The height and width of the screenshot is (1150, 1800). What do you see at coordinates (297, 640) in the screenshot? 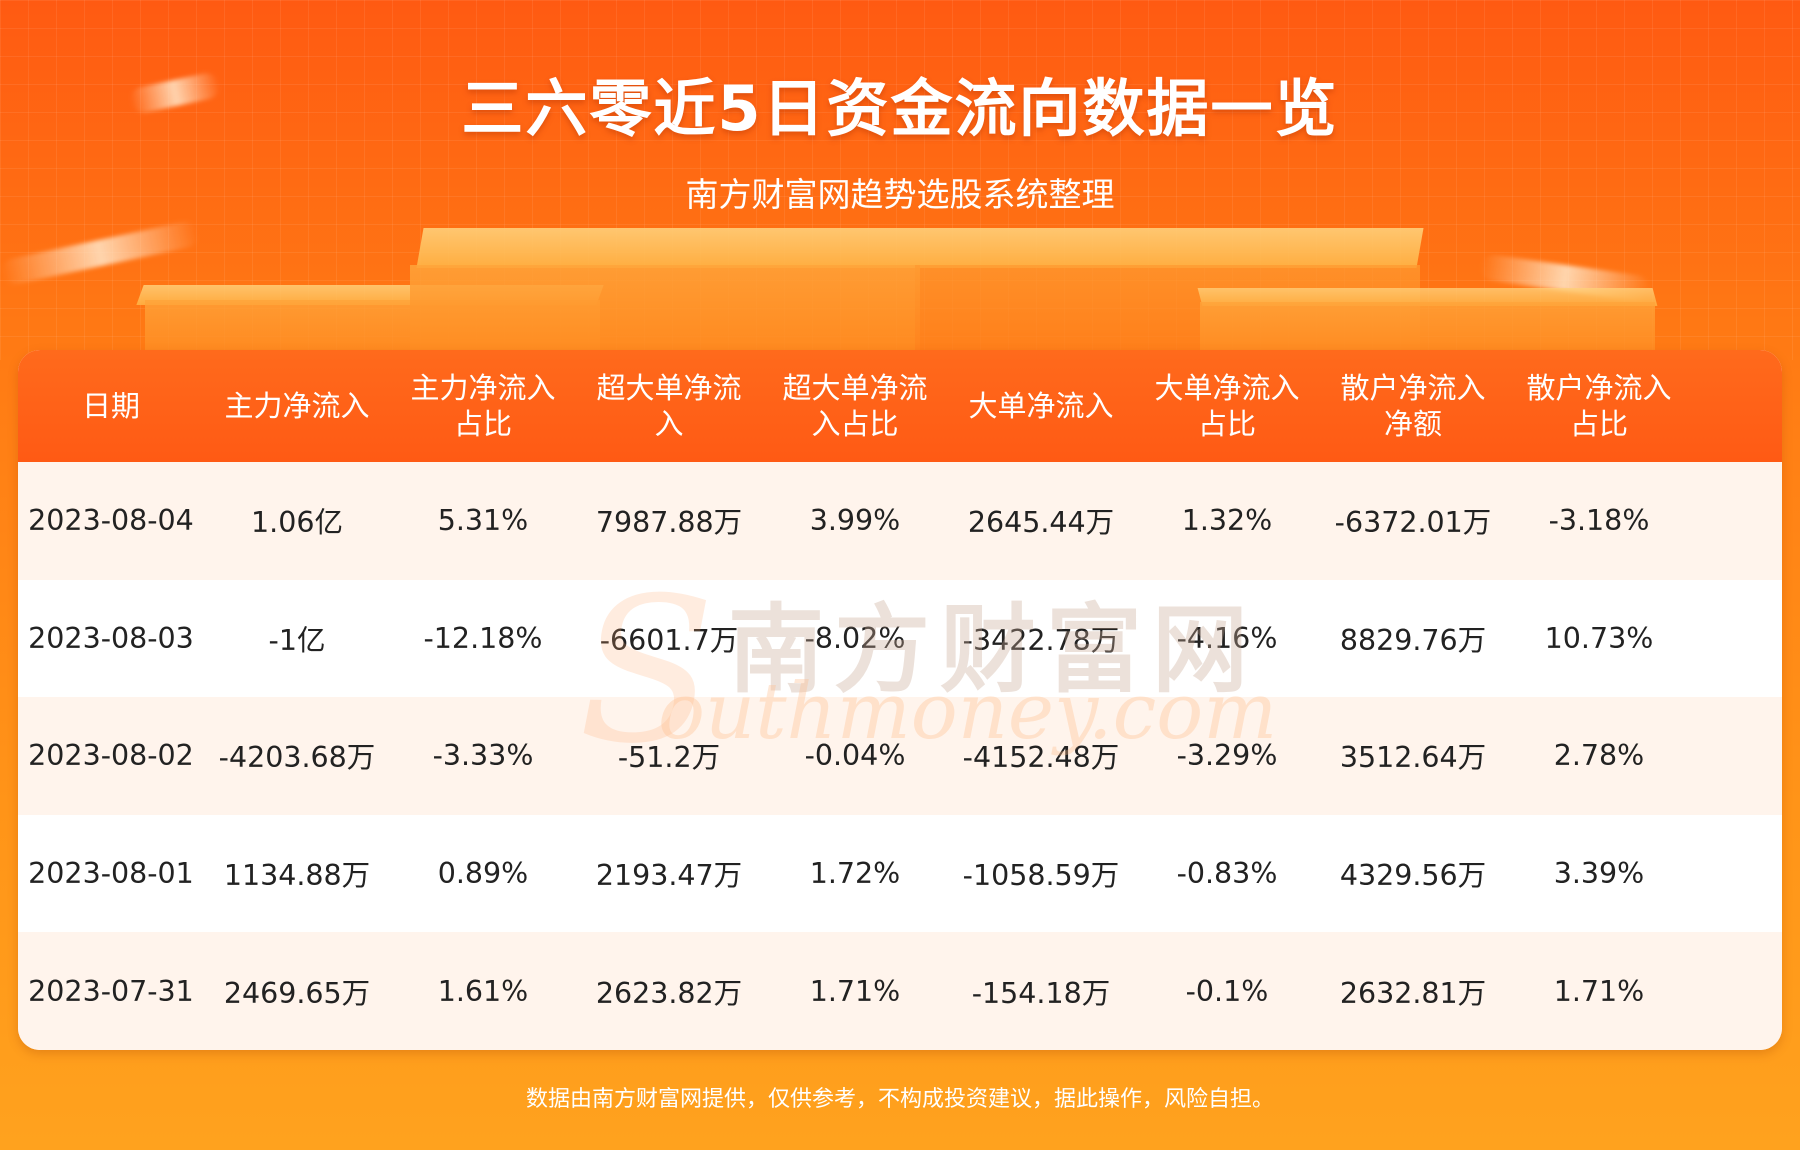
I see `cell-main-inflow: -1亿` at bounding box center [297, 640].